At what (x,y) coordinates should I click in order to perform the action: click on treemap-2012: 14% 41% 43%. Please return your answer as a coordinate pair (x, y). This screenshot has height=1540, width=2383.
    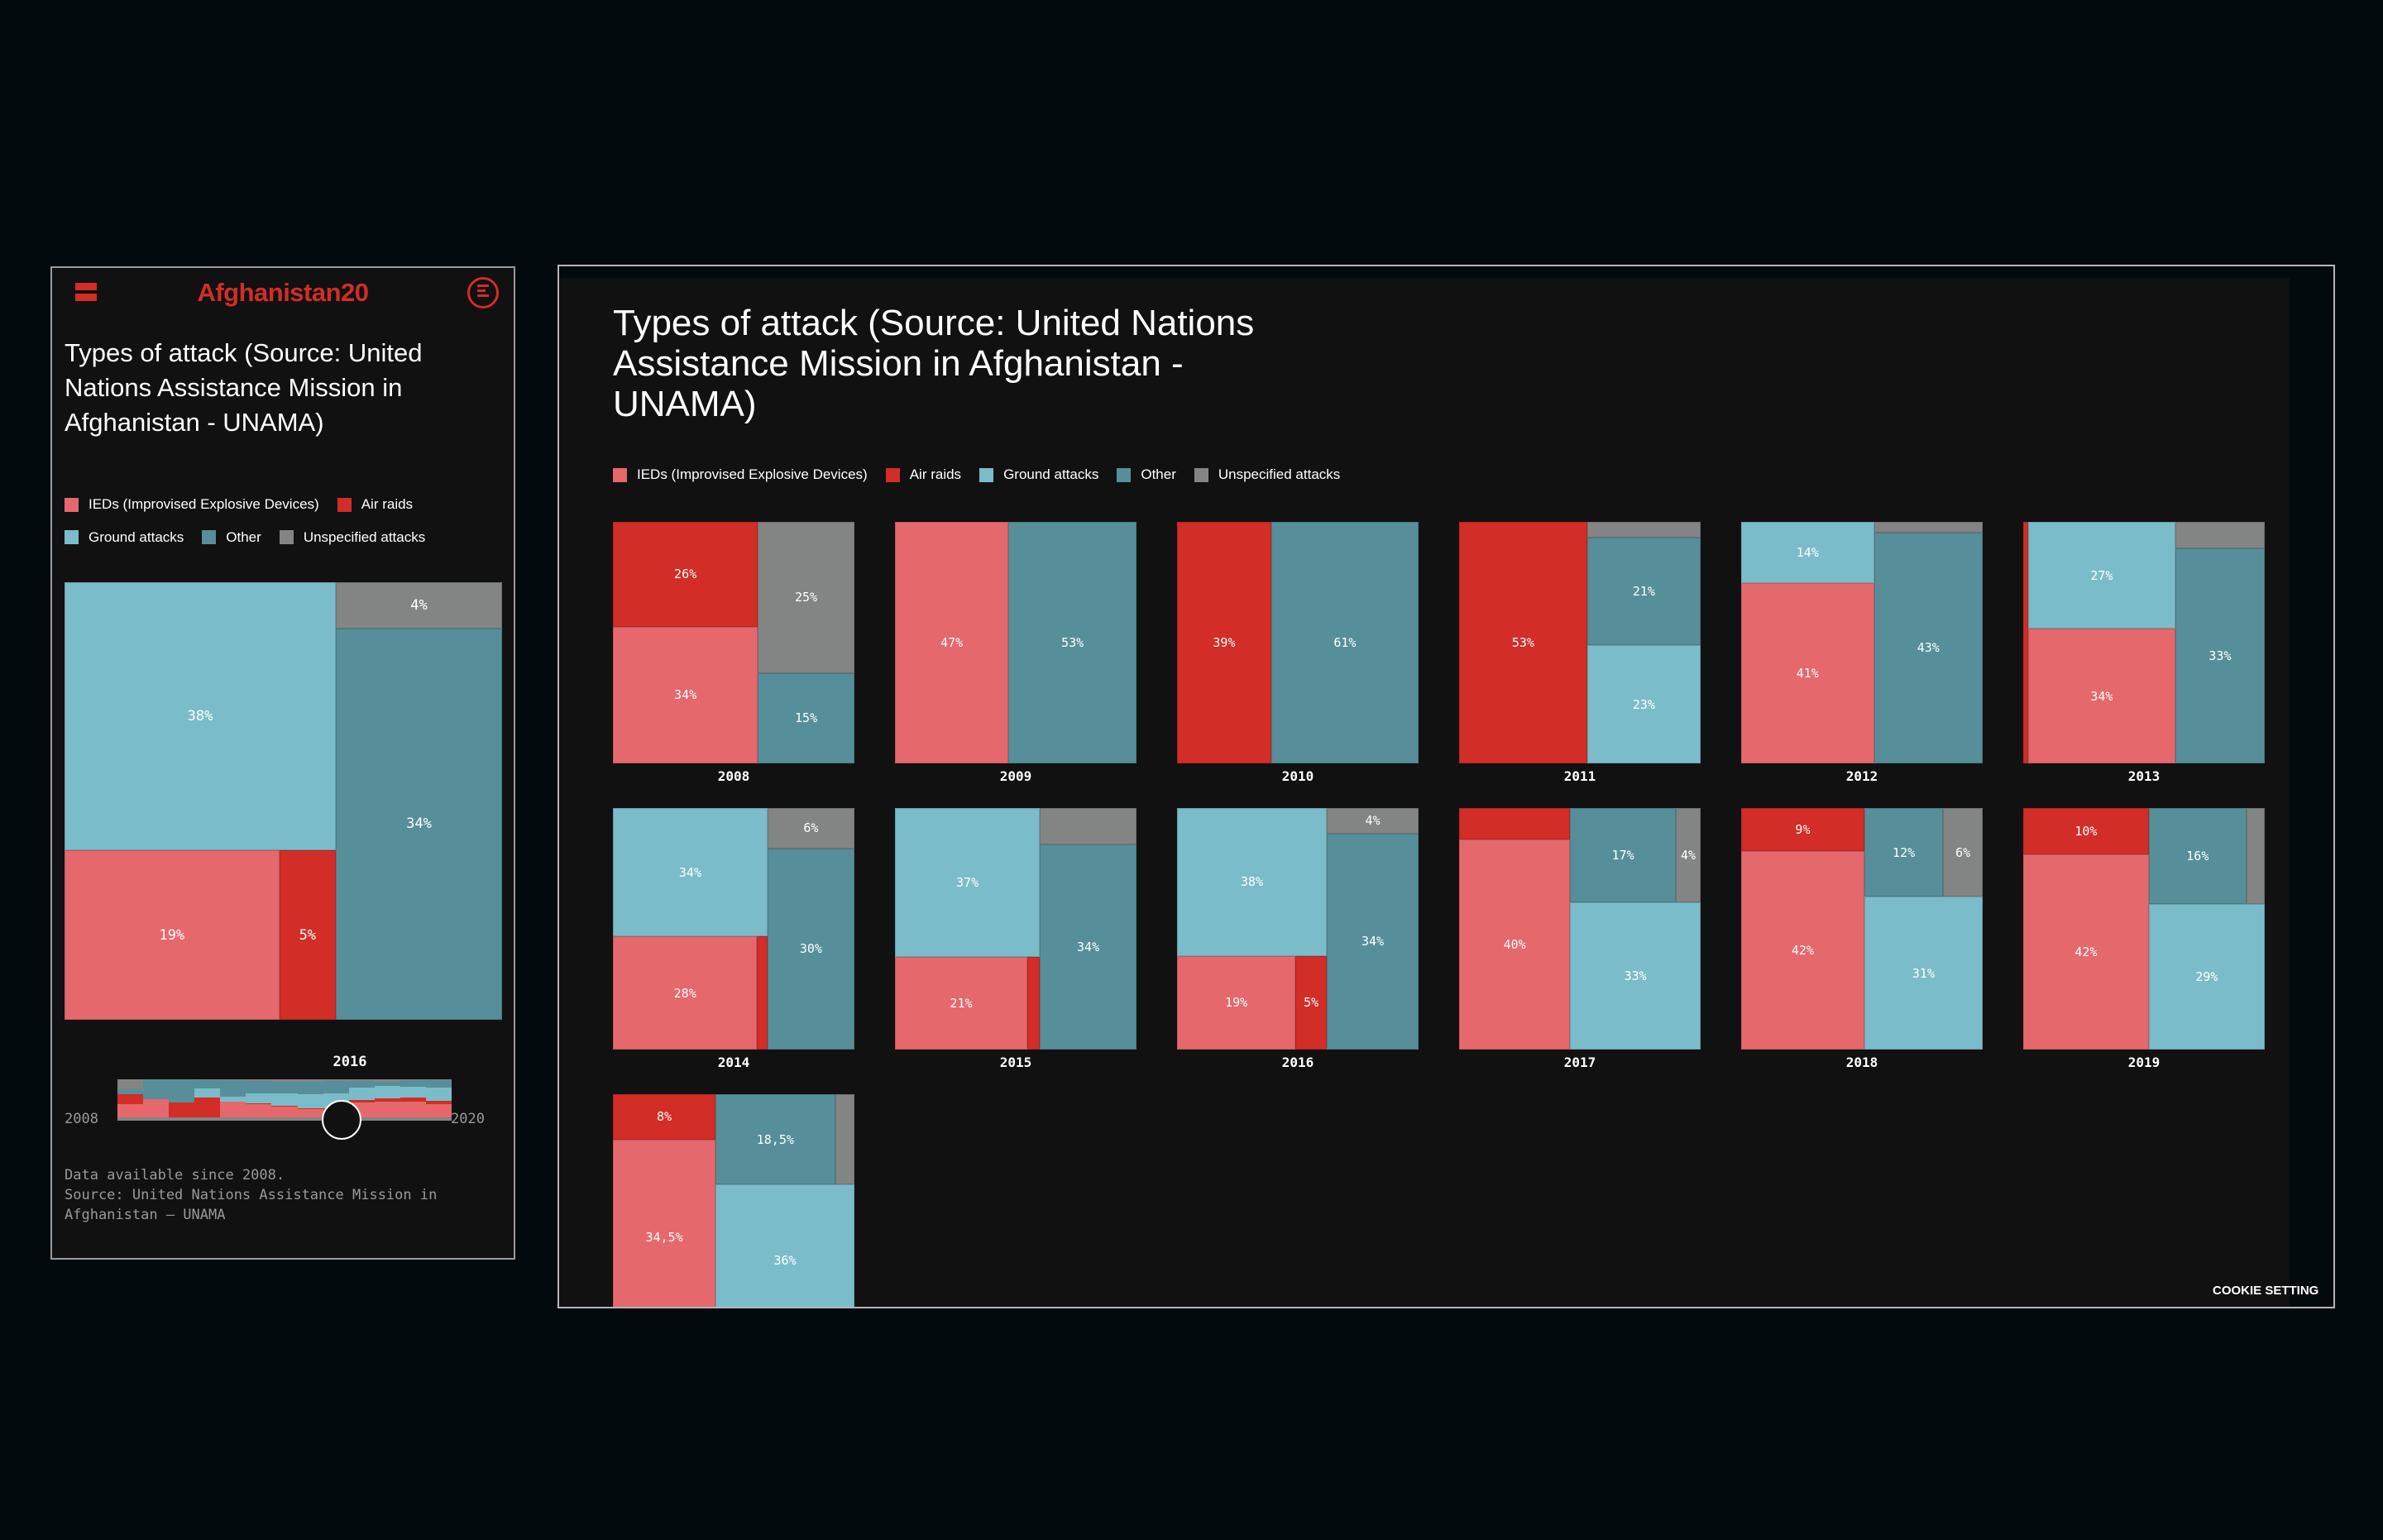
    Looking at the image, I should click on (1862, 642).